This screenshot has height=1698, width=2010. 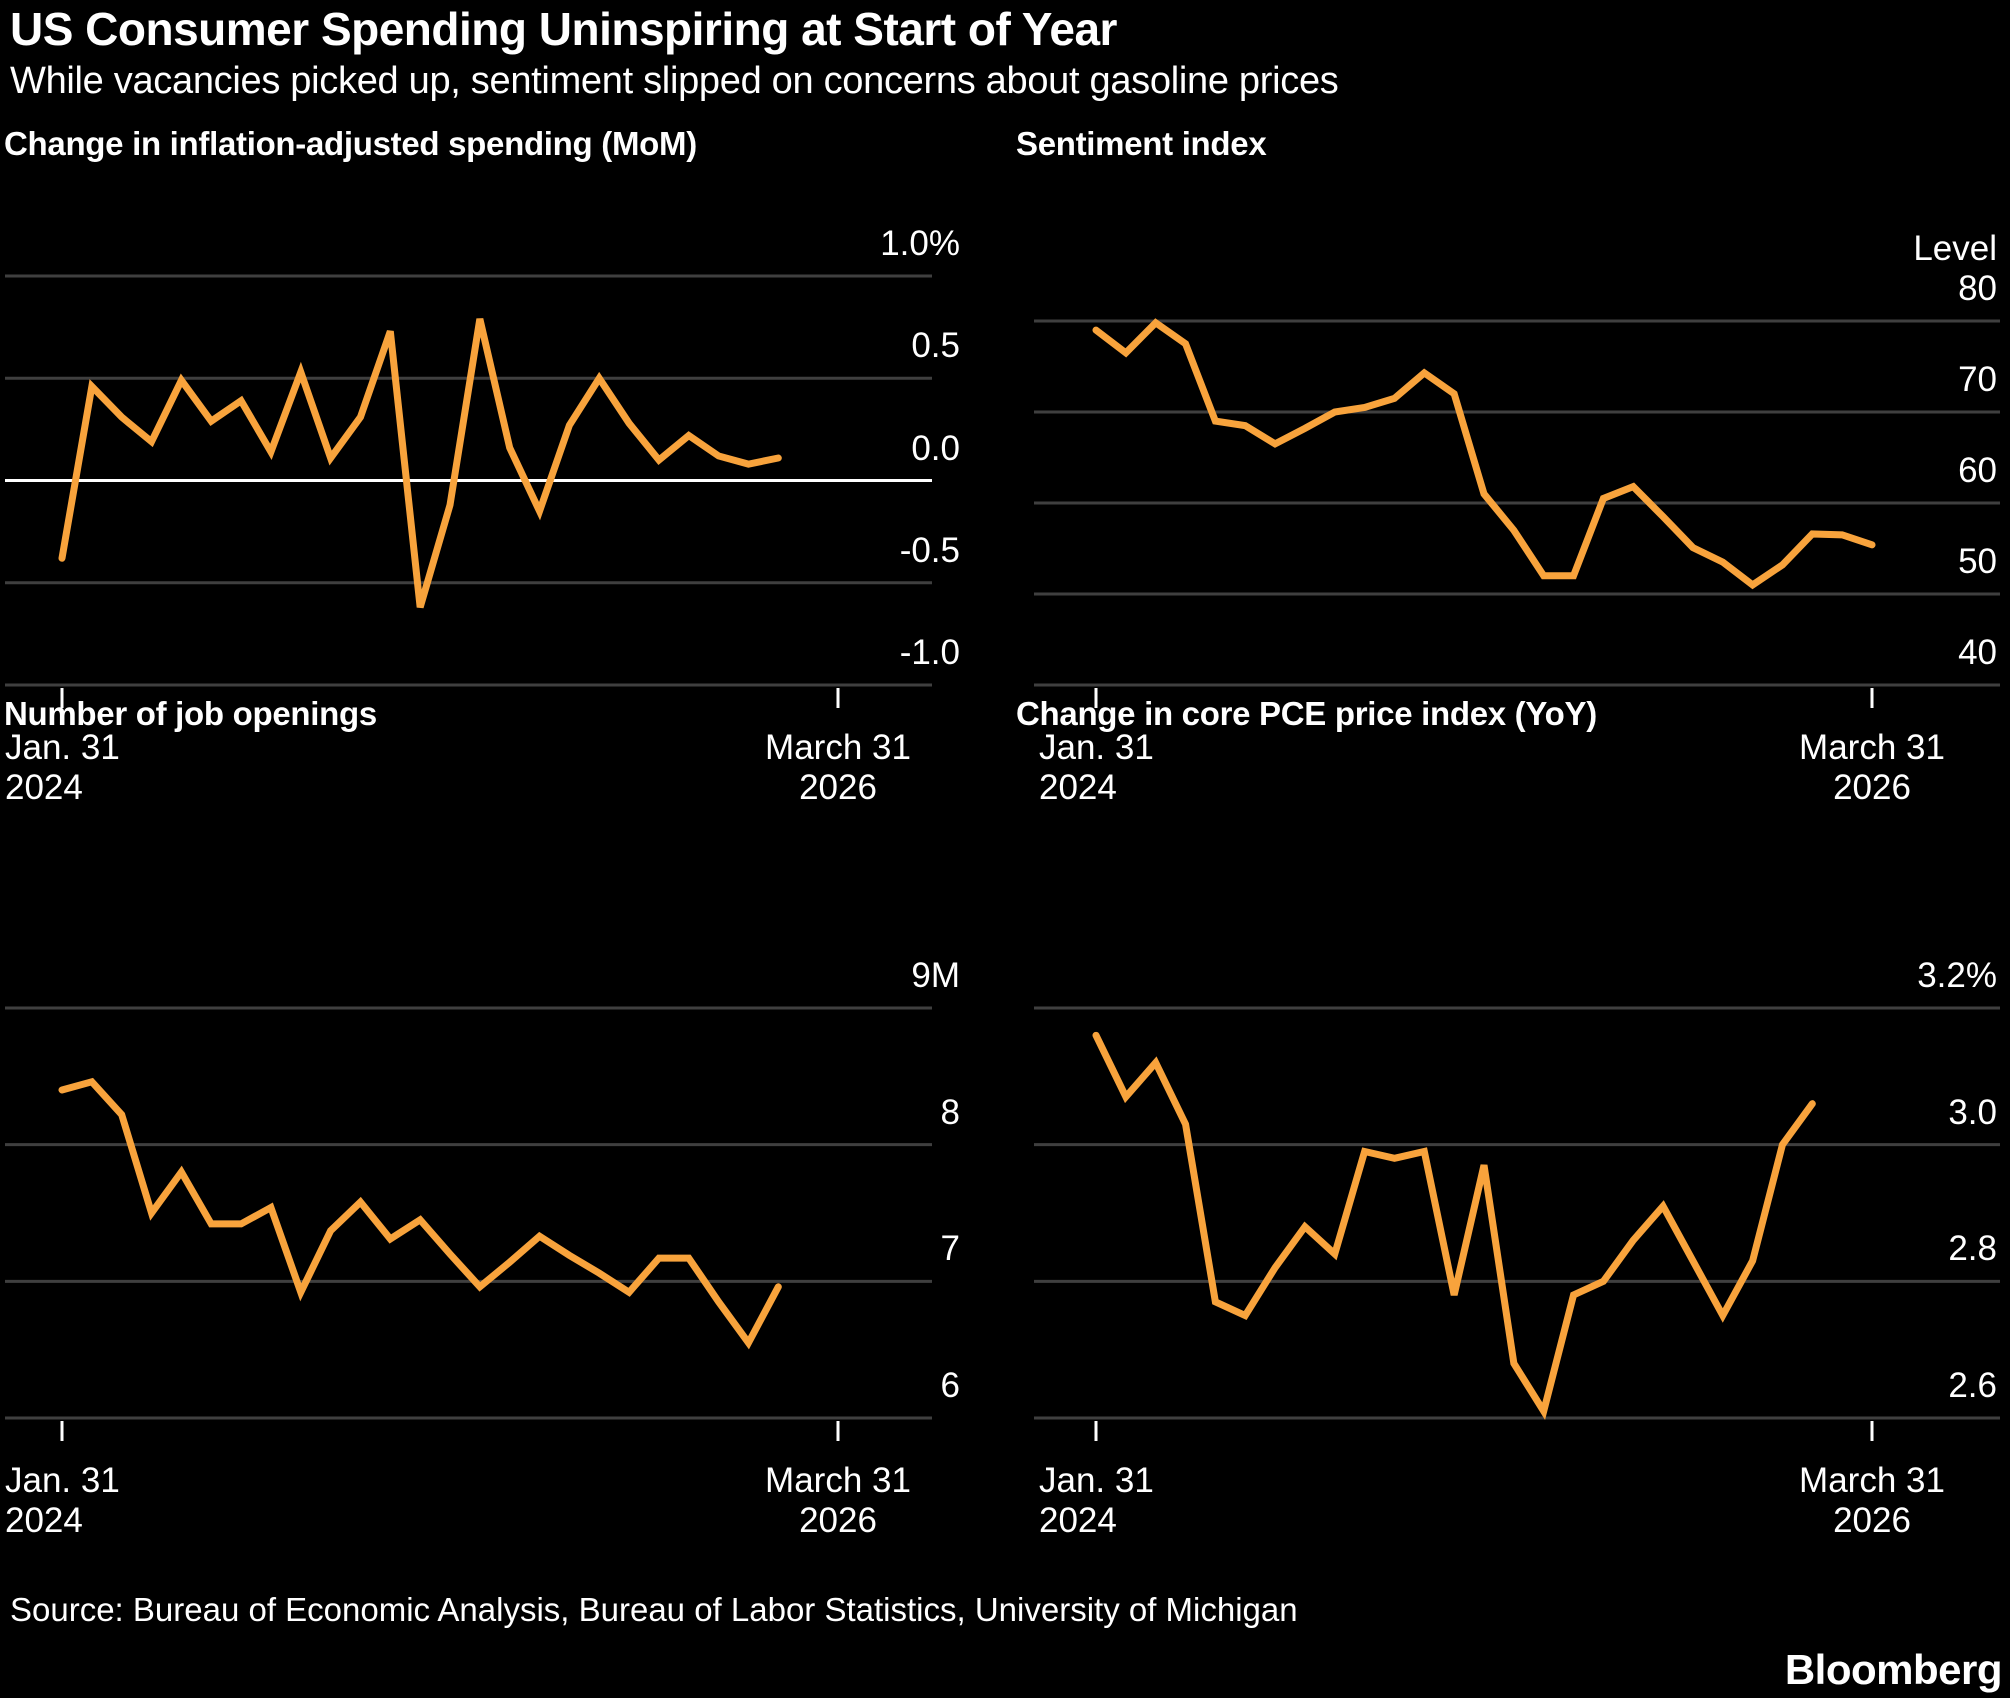 What do you see at coordinates (1096, 747) in the screenshot?
I see `sentiment-x-axis-label: Jan. 31` at bounding box center [1096, 747].